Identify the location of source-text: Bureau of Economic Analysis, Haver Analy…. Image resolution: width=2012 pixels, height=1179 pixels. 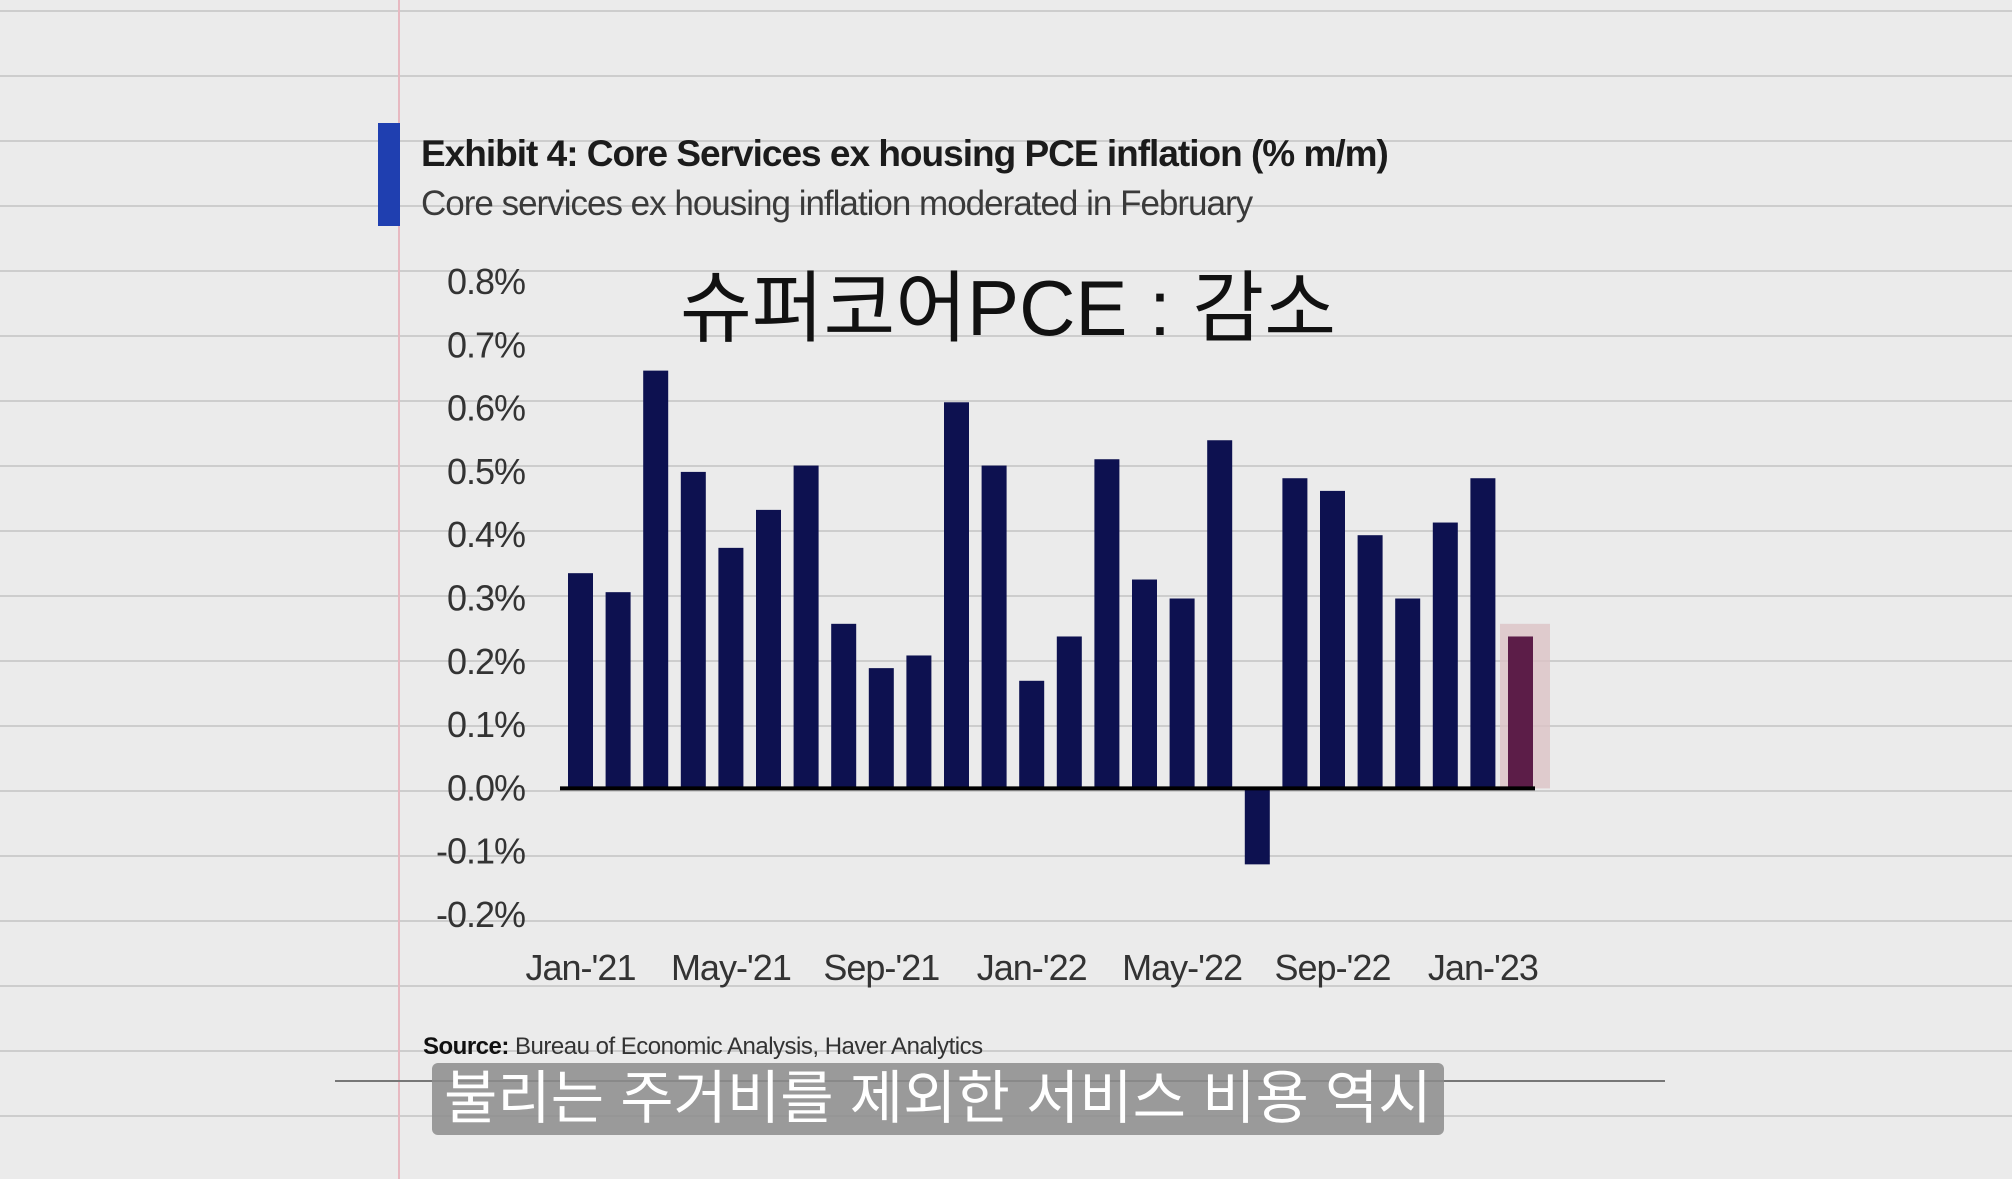
(749, 1046).